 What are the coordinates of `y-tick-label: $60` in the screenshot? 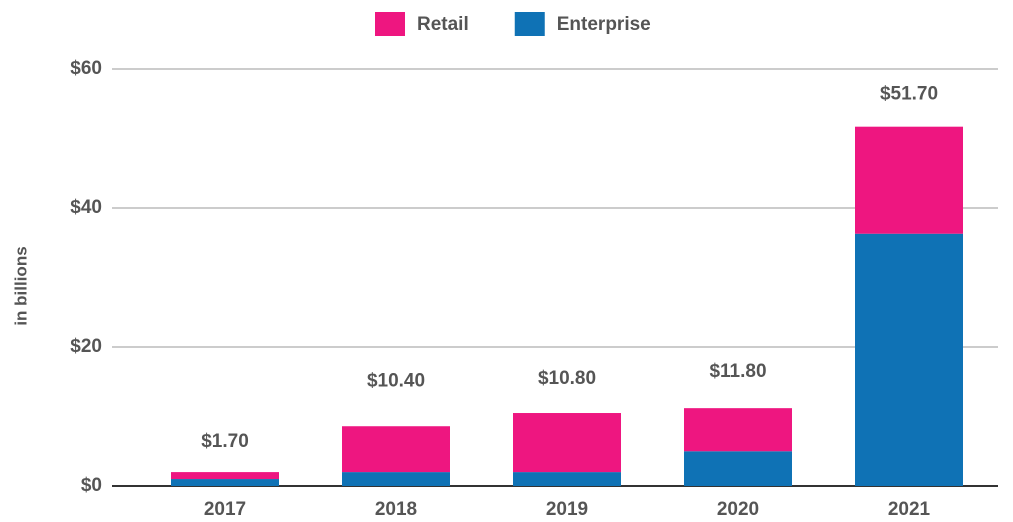 It's located at (86, 68).